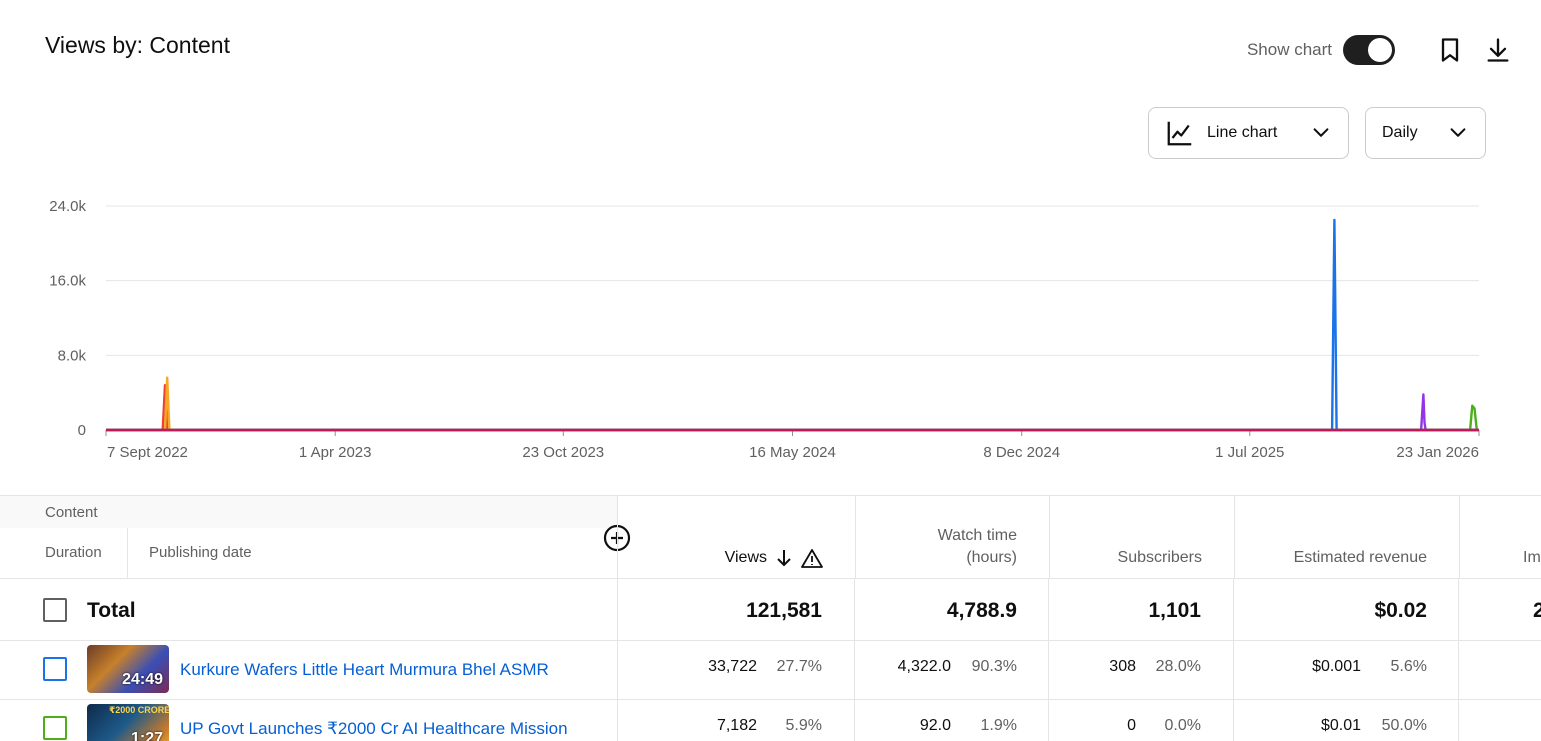  What do you see at coordinates (1346, 537) in the screenshot?
I see `column-header-revenue: Estimated revenue` at bounding box center [1346, 537].